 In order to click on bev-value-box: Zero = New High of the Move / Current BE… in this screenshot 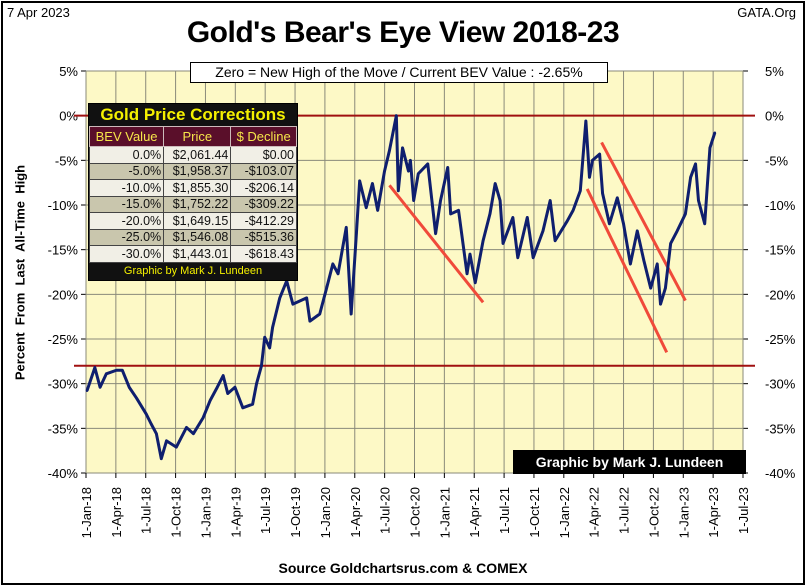, I will do `click(399, 72)`.